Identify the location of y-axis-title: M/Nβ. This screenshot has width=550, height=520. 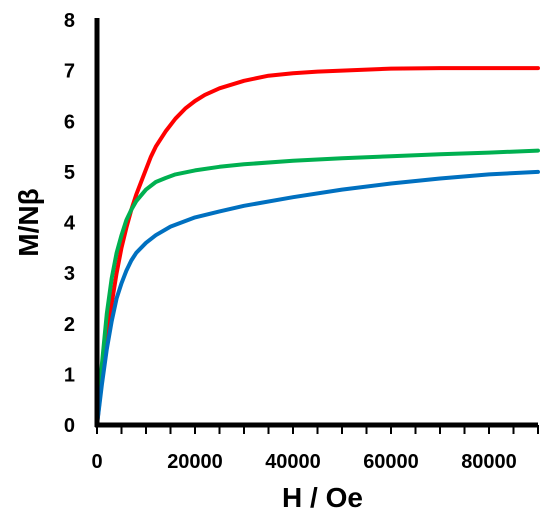
(28, 222).